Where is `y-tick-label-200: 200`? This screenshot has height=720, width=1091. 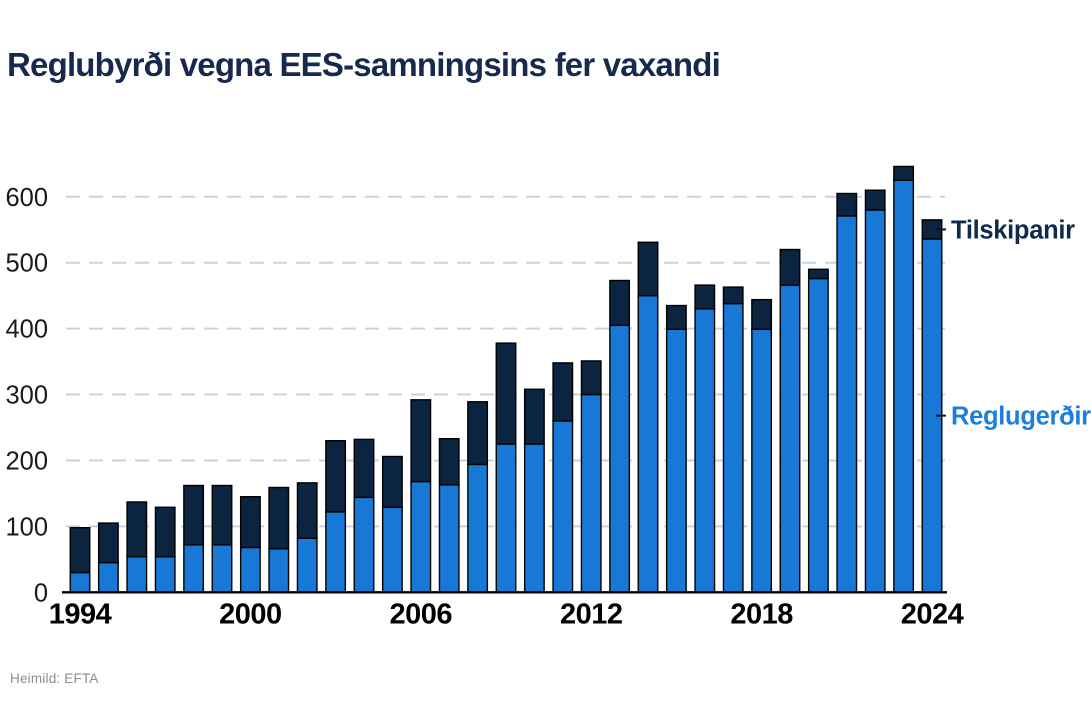
y-tick-label-200: 200 is located at coordinates (26, 461).